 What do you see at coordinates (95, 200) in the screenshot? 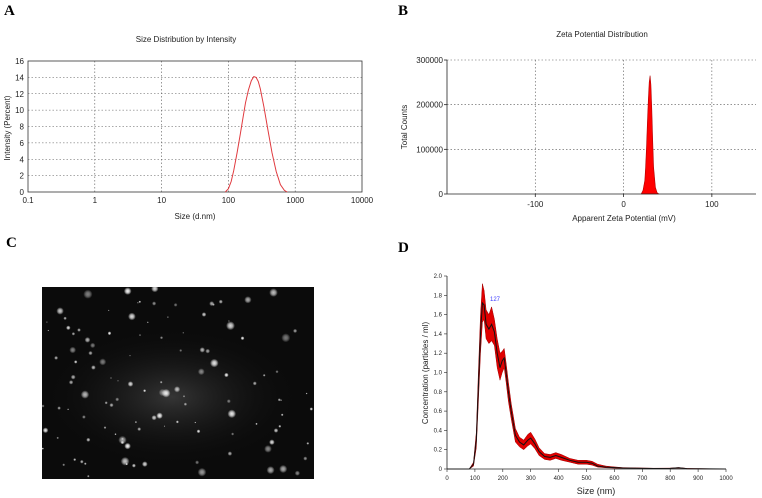
I see `x-tick-label: 1` at bounding box center [95, 200].